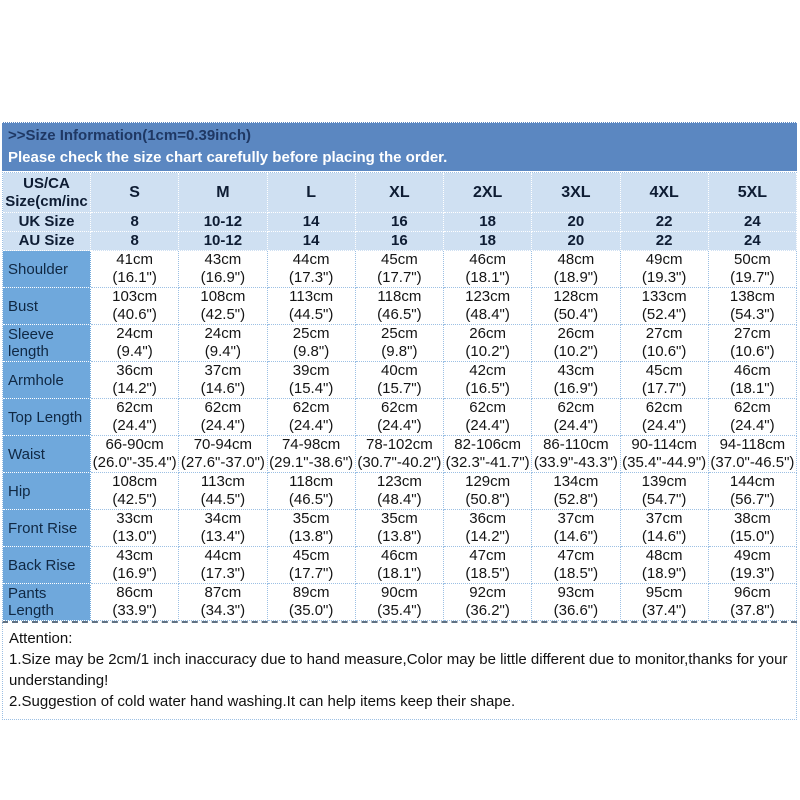  Describe the element at coordinates (399, 499) in the screenshot. I see `inch-value: (48.4")` at that location.